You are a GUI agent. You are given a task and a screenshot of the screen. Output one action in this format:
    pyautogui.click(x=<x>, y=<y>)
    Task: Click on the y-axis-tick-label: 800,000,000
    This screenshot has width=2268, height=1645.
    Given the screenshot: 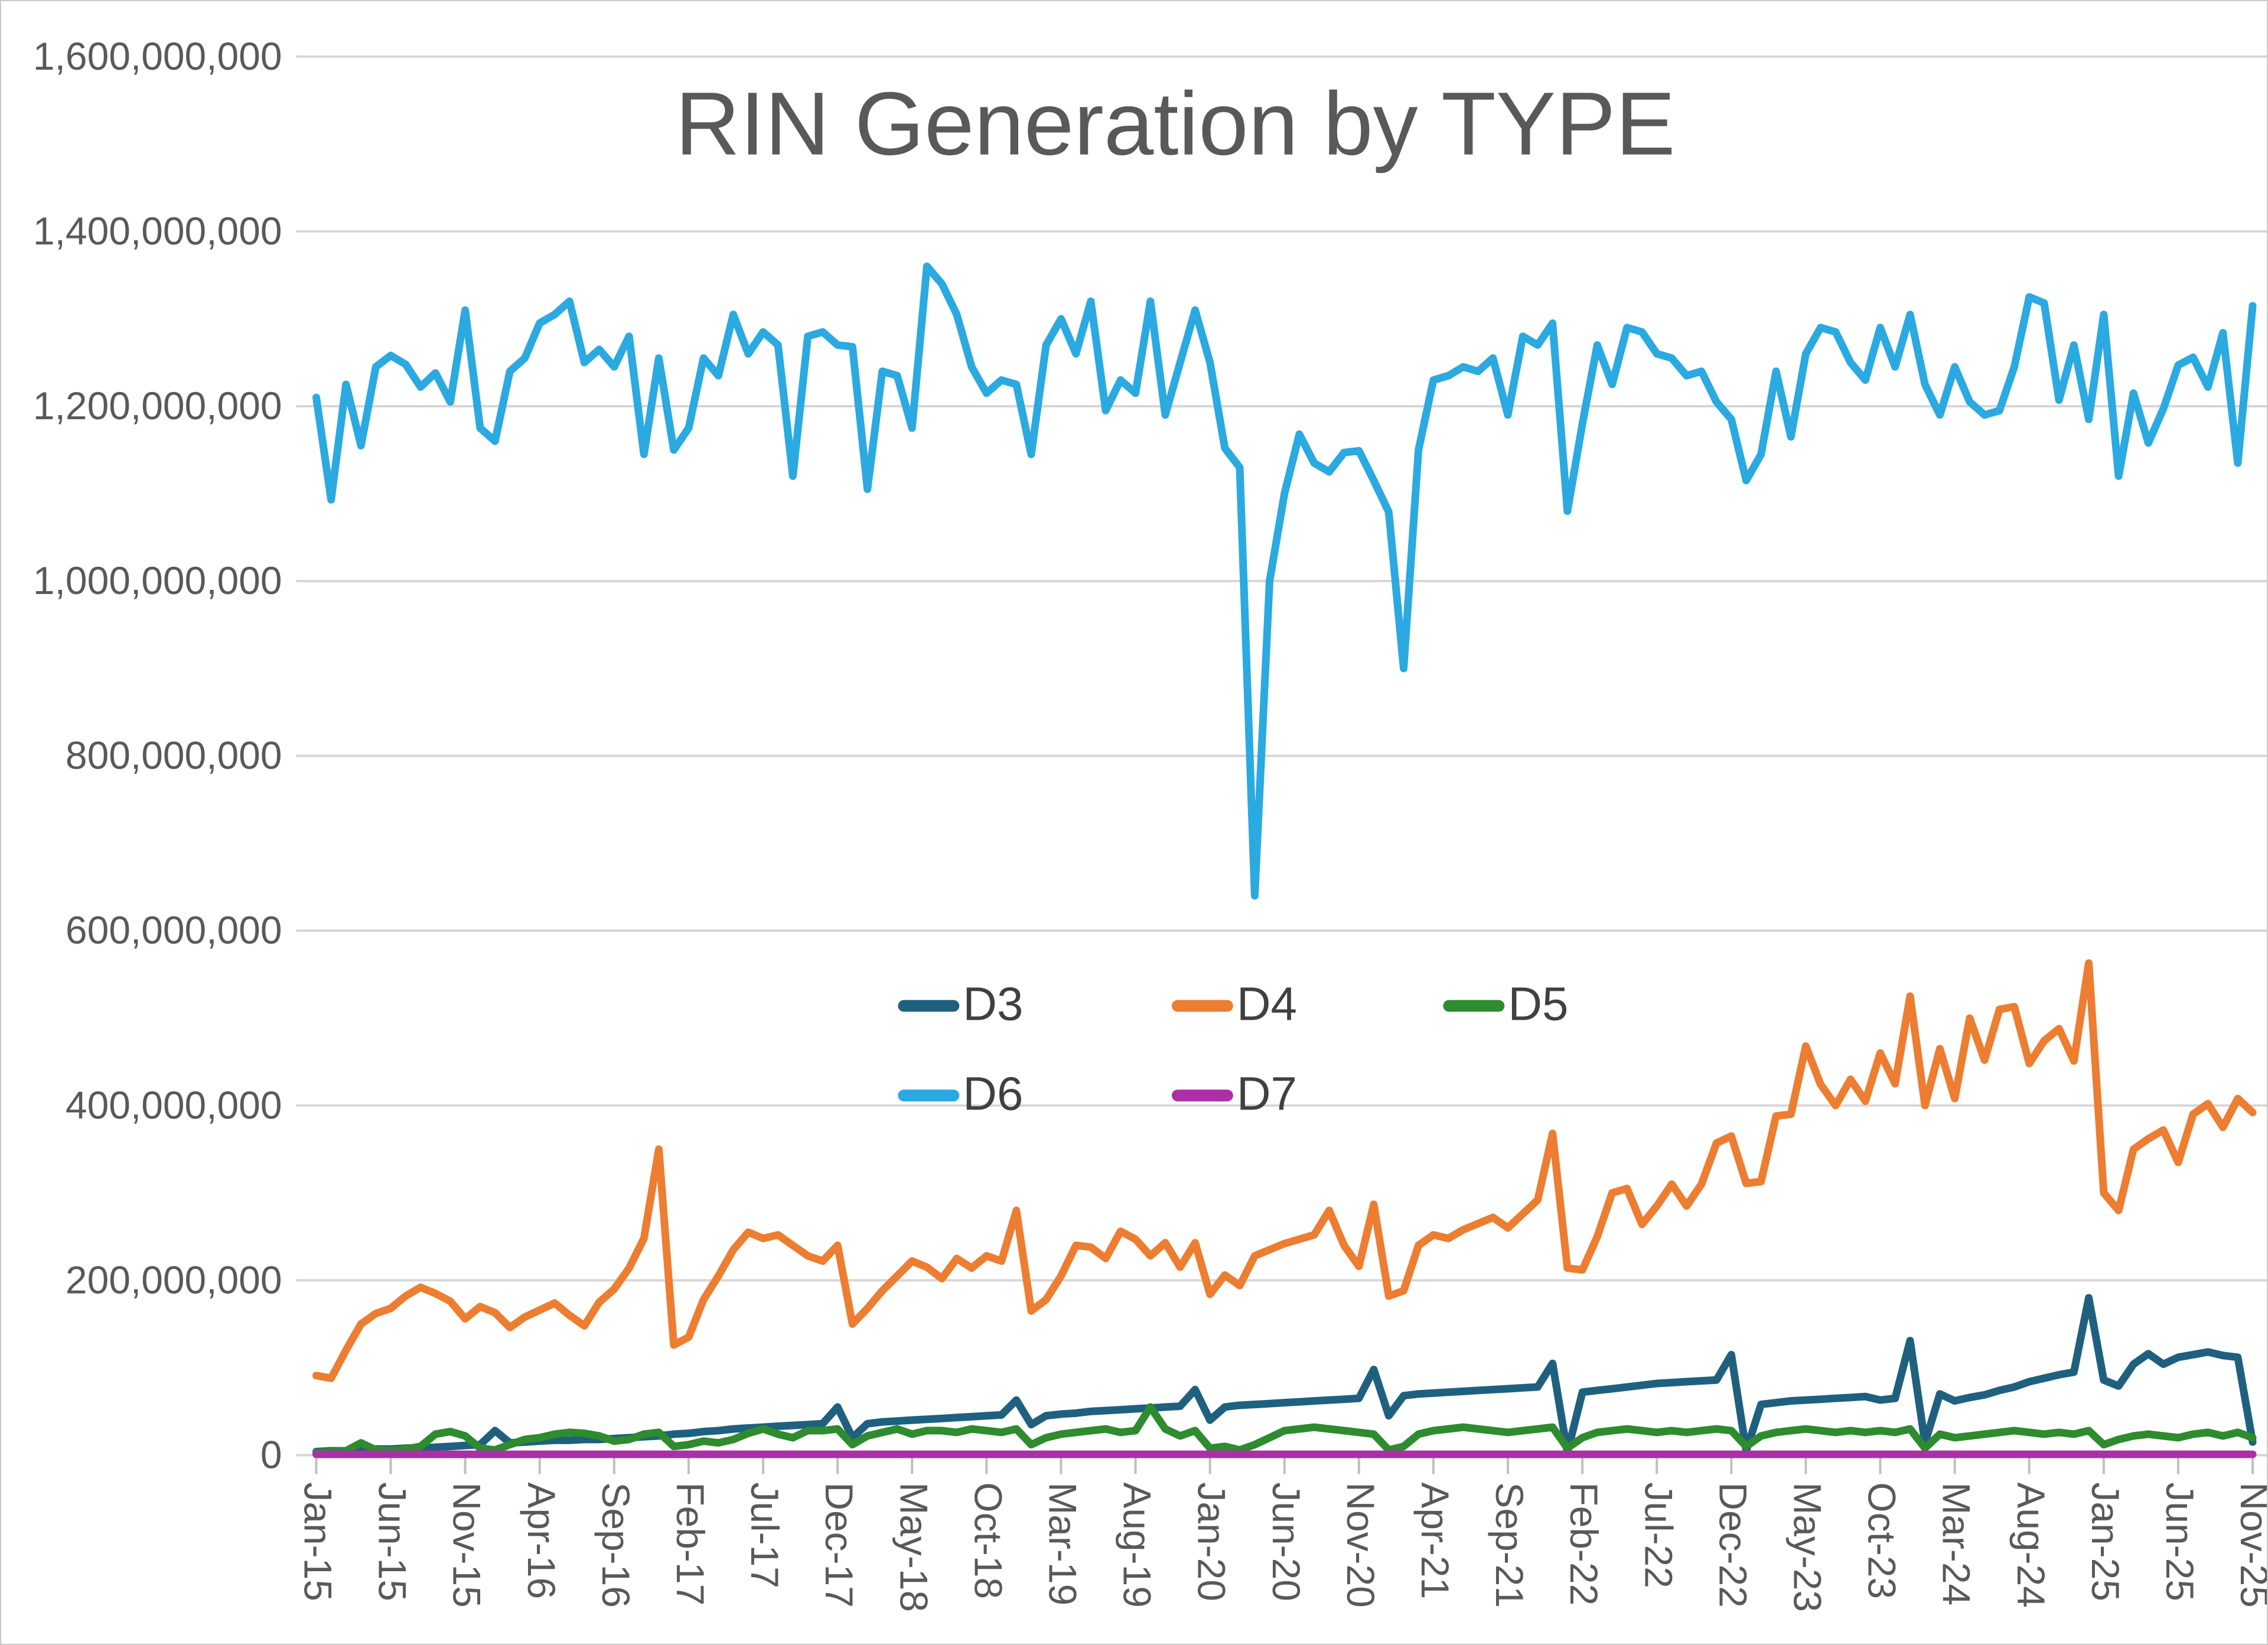 What is the action you would take?
    pyautogui.click(x=174, y=755)
    